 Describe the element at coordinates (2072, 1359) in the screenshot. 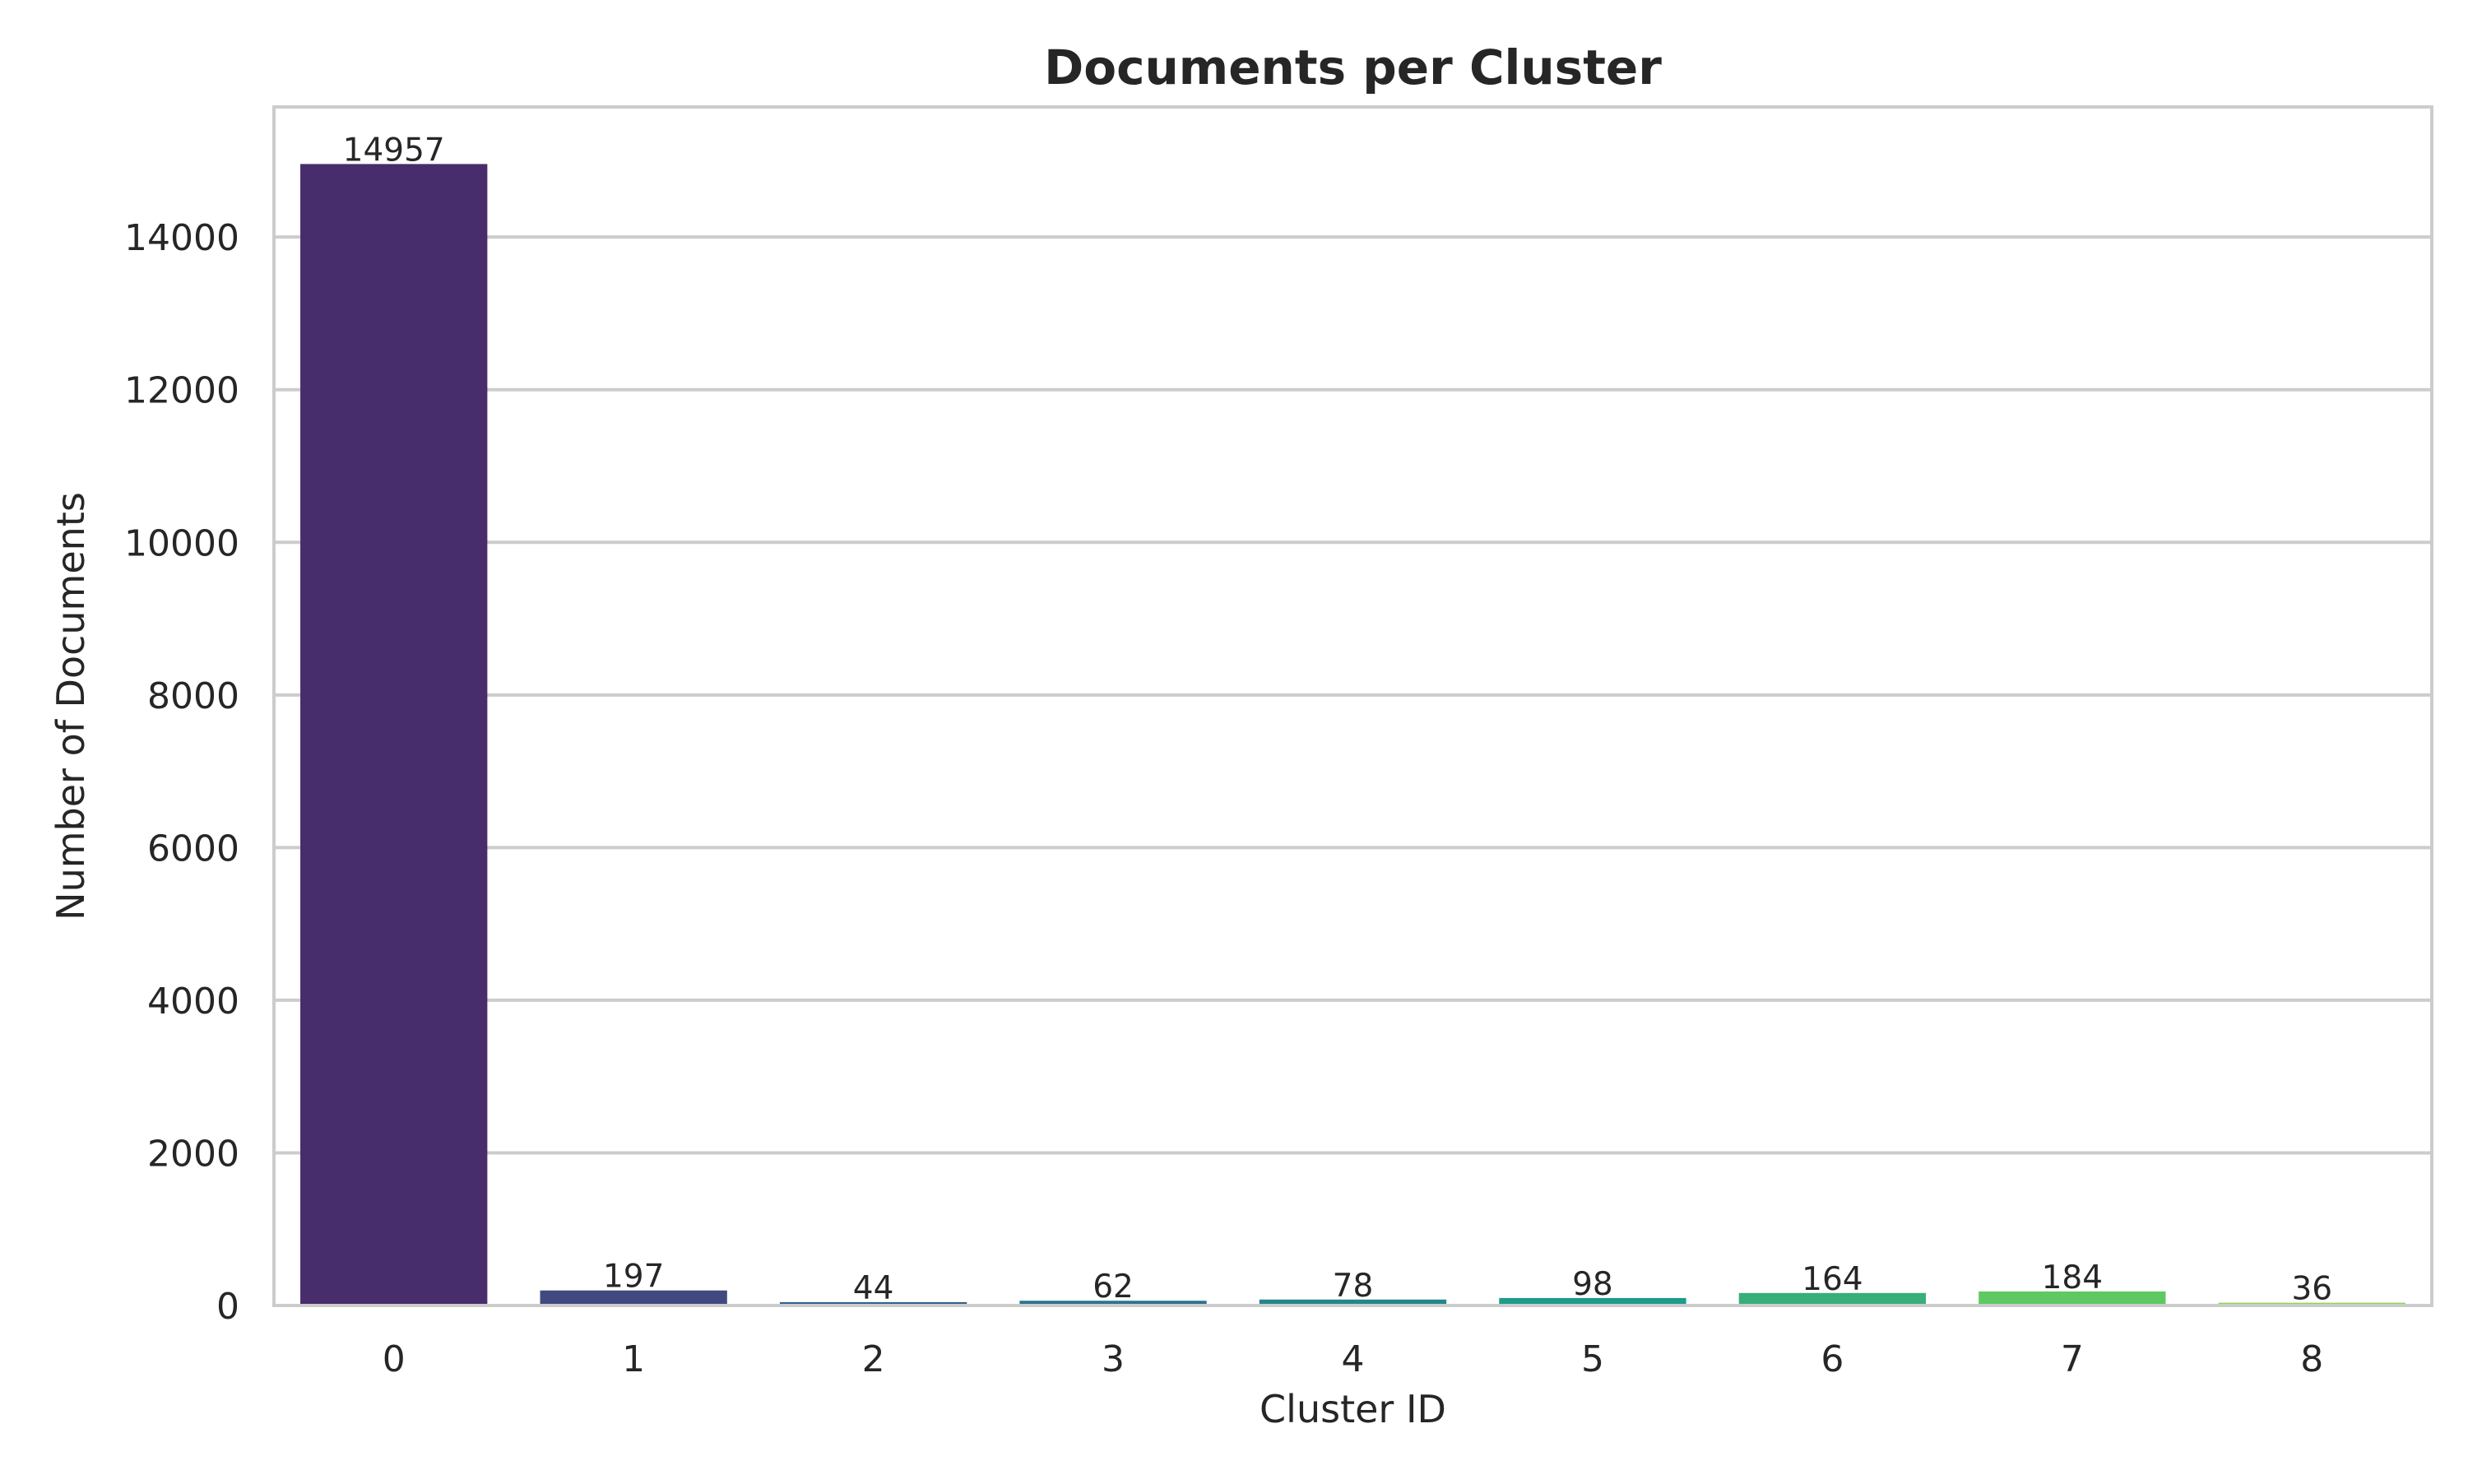

I see `x-tick-label: 7` at that location.